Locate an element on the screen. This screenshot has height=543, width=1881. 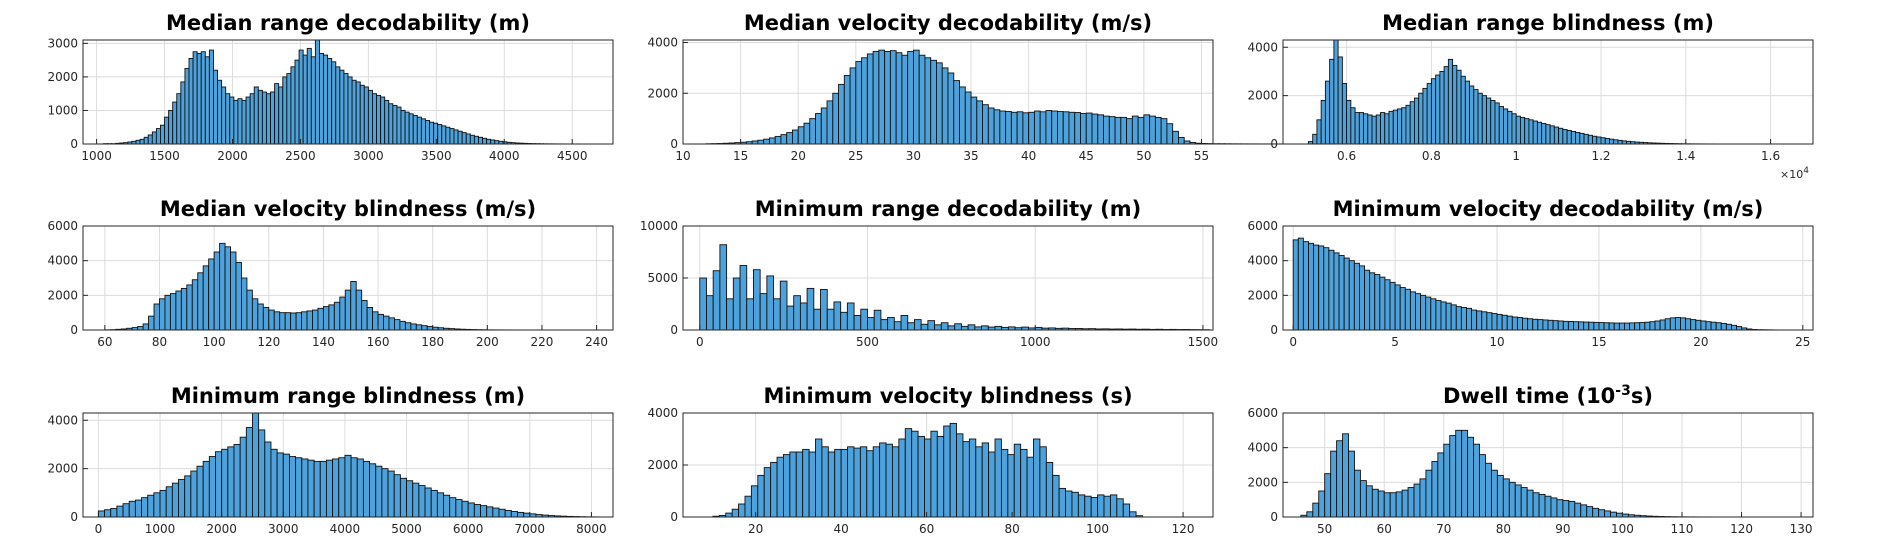
x-tick-label: 15 is located at coordinates (740, 156).